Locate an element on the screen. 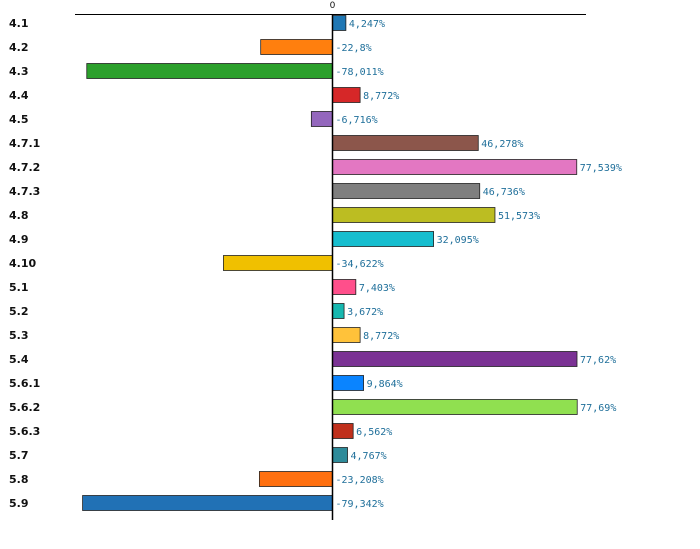  value-label: -34,622% is located at coordinates (360, 264).